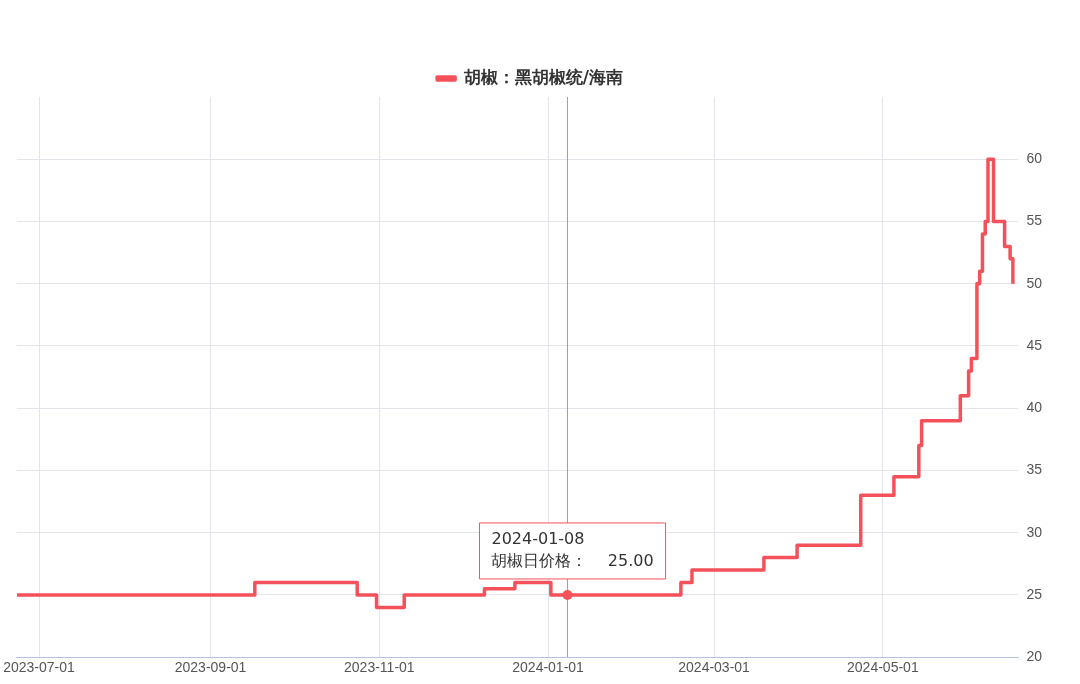  What do you see at coordinates (542, 76) in the screenshot?
I see `legend-label: 胡椒：黑胡椒统/海南` at bounding box center [542, 76].